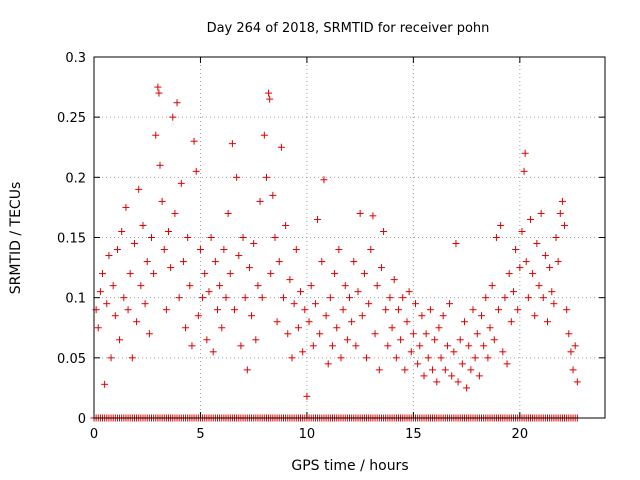 This screenshot has width=640, height=480. Describe the element at coordinates (75, 58) in the screenshot. I see `y-tick-label: 0.3` at that location.